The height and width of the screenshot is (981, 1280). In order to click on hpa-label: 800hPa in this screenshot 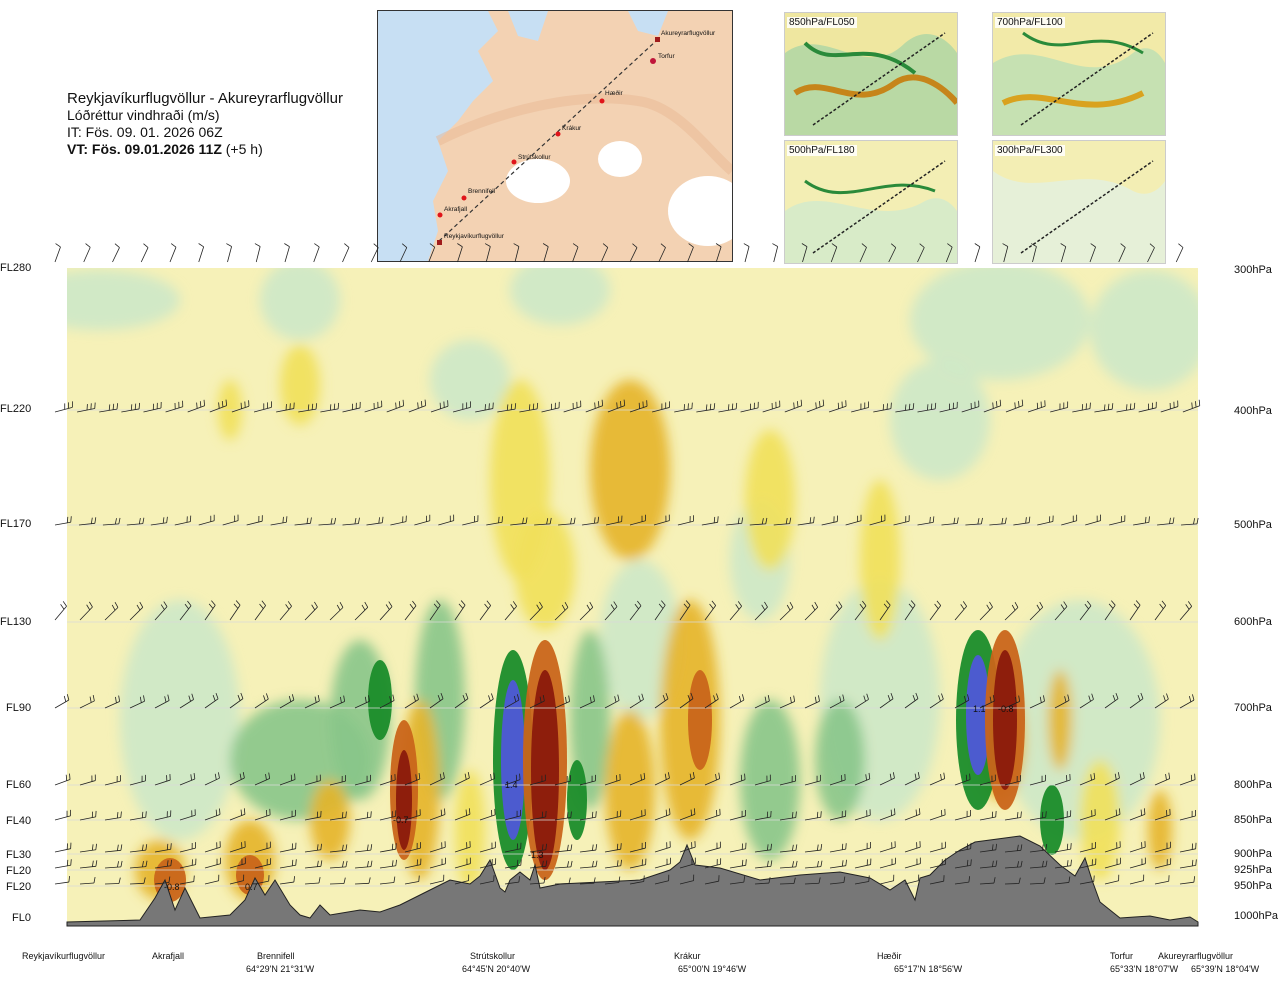, I will do `click(1253, 785)`.